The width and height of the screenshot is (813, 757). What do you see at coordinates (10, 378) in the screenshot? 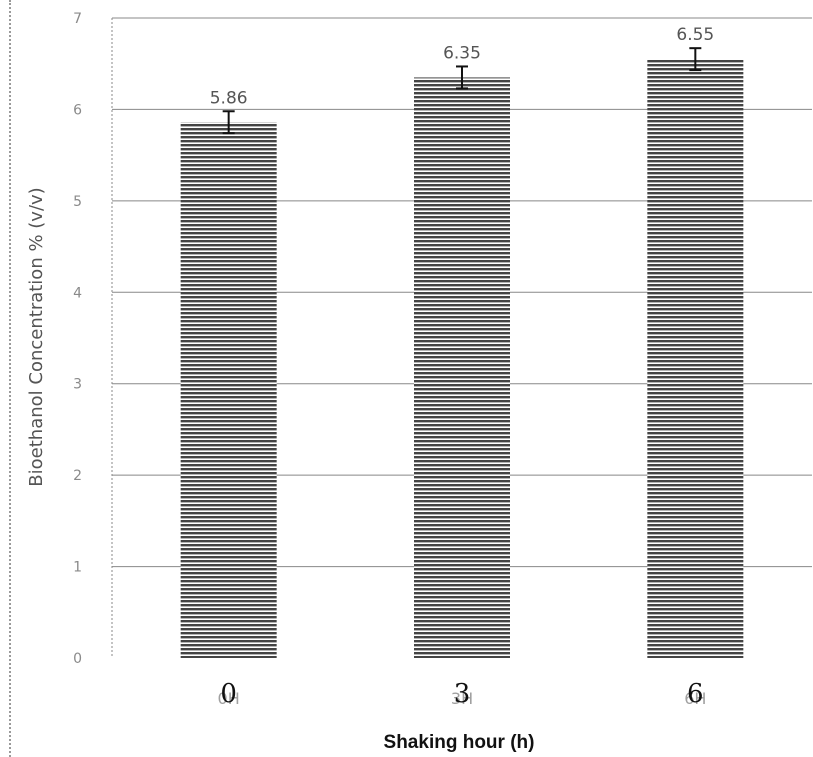
I see `left-dotted-border` at bounding box center [10, 378].